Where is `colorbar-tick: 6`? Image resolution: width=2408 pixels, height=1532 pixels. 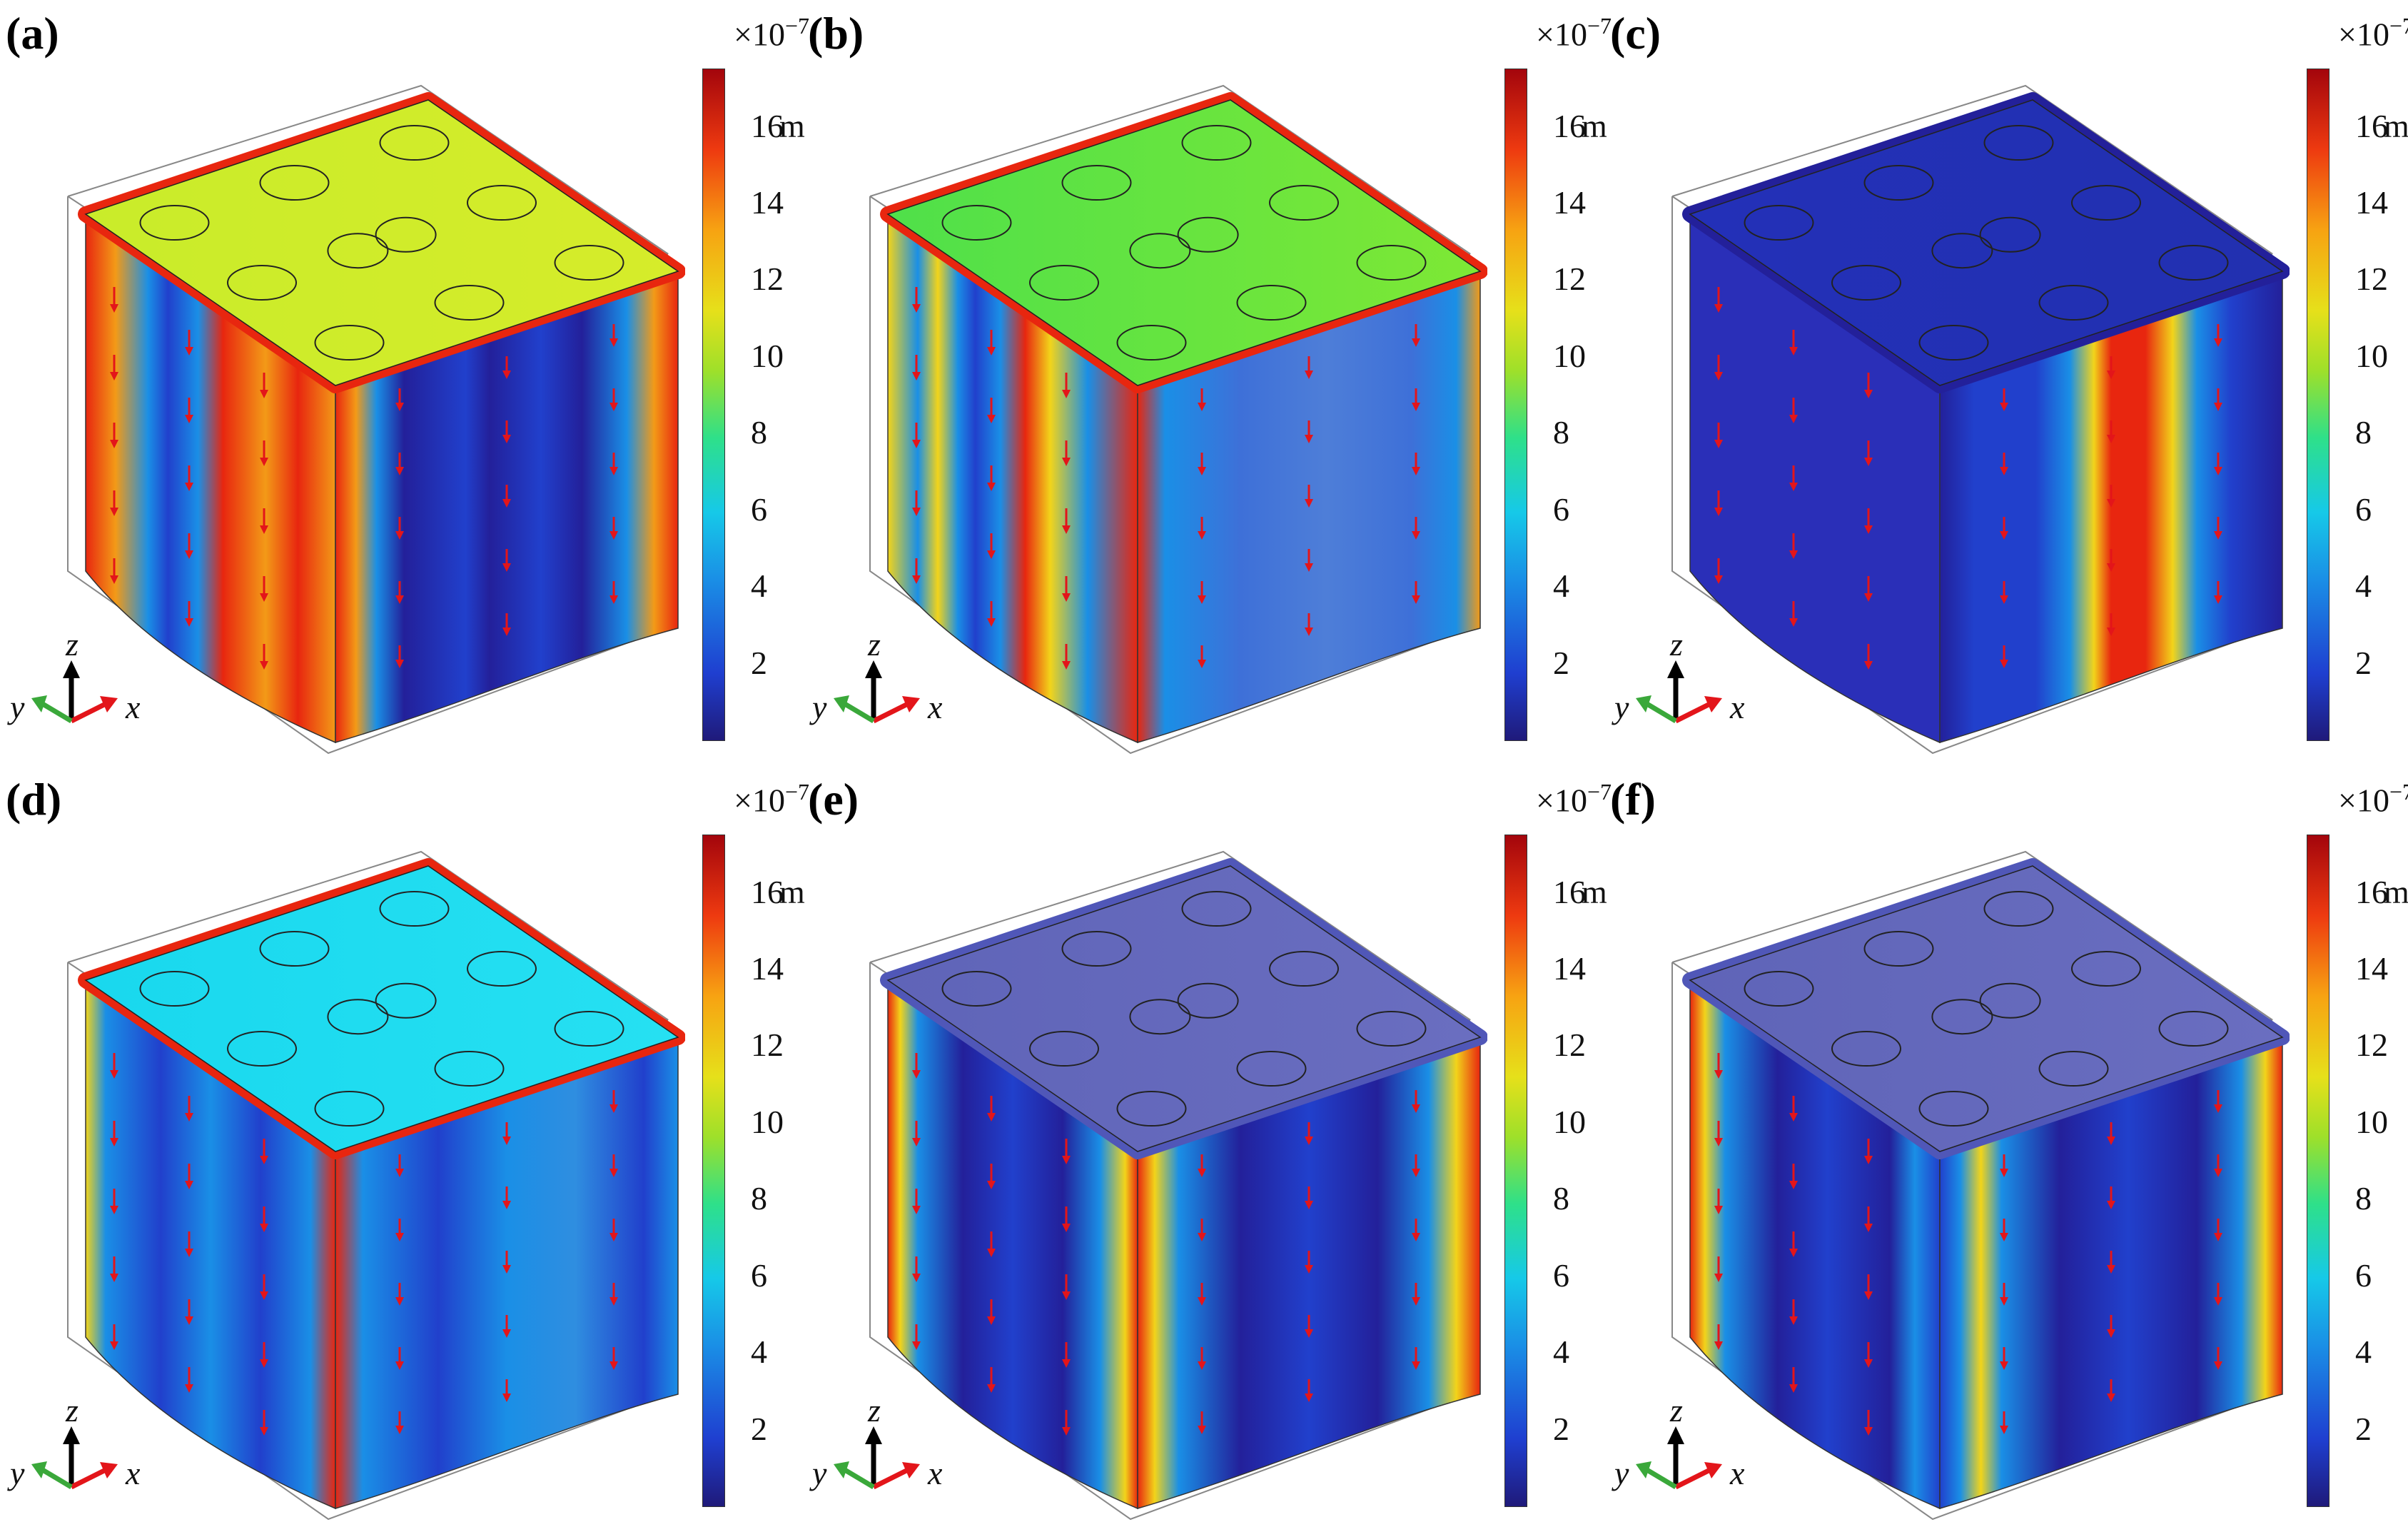 colorbar-tick: 6 is located at coordinates (1561, 1275).